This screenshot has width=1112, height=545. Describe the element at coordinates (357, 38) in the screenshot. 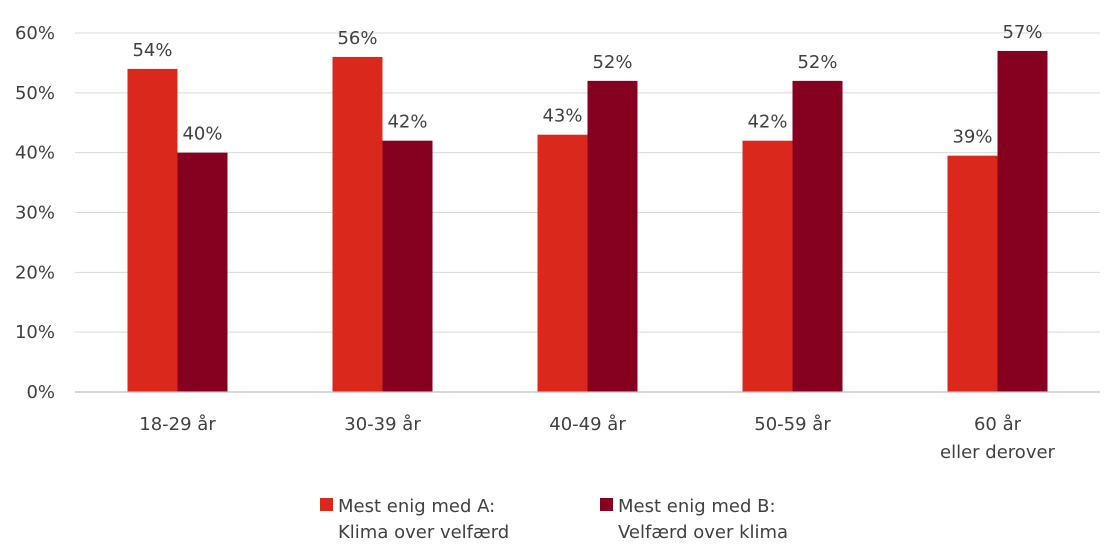

I see `data-label-series-1-cat-2: 56%` at that location.